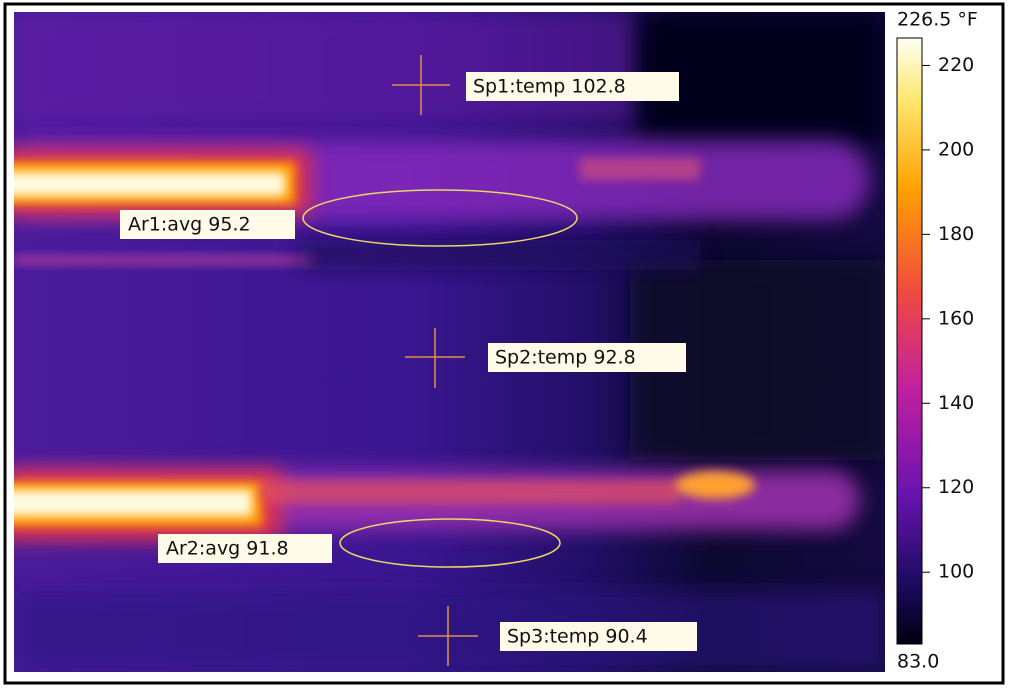 Image resolution: width=1009 pixels, height=688 pixels. Describe the element at coordinates (918, 662) in the screenshot. I see `colorbar-min: 83.0` at that location.